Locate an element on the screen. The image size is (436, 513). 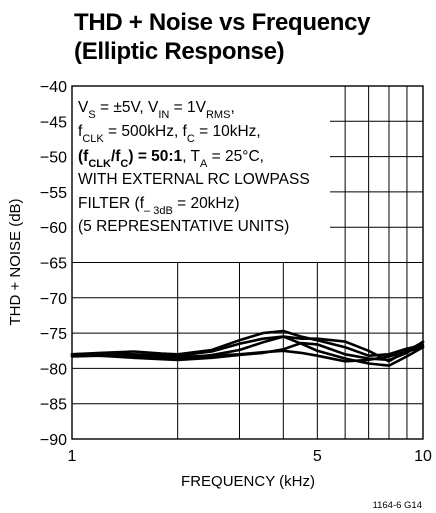
y-tick-label: −75 is located at coordinates (53, 334).